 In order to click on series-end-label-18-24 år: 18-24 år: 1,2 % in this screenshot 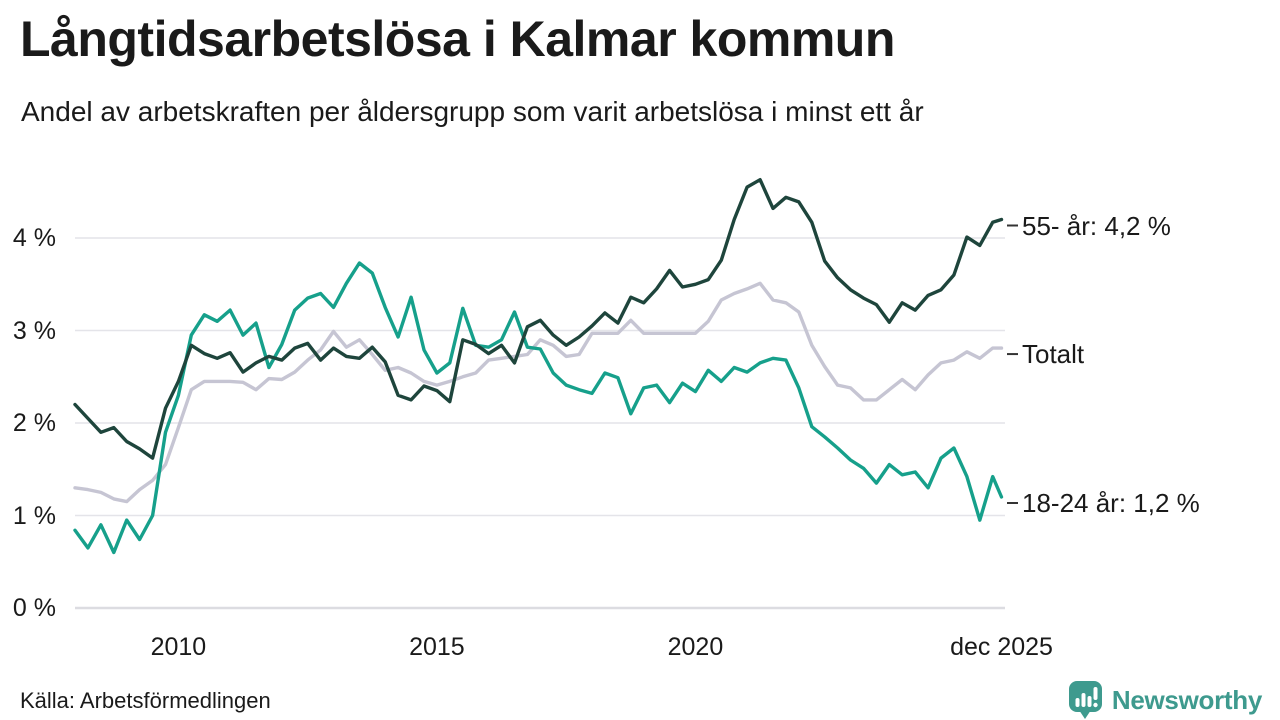, I will do `click(1111, 503)`.